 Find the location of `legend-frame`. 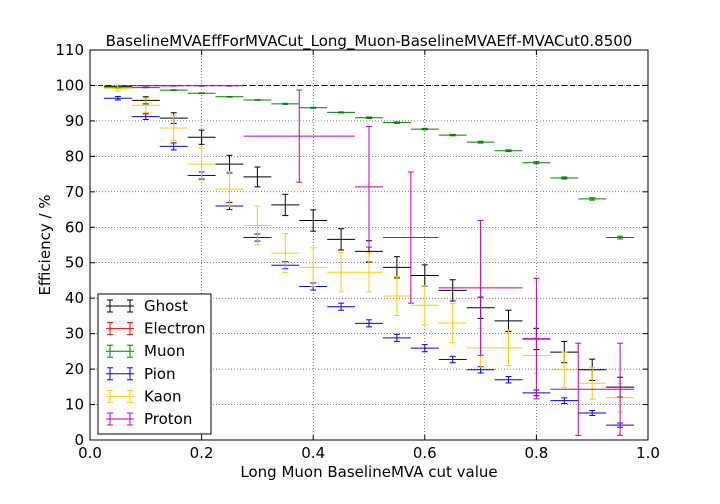

legend-frame is located at coordinates (154, 364).